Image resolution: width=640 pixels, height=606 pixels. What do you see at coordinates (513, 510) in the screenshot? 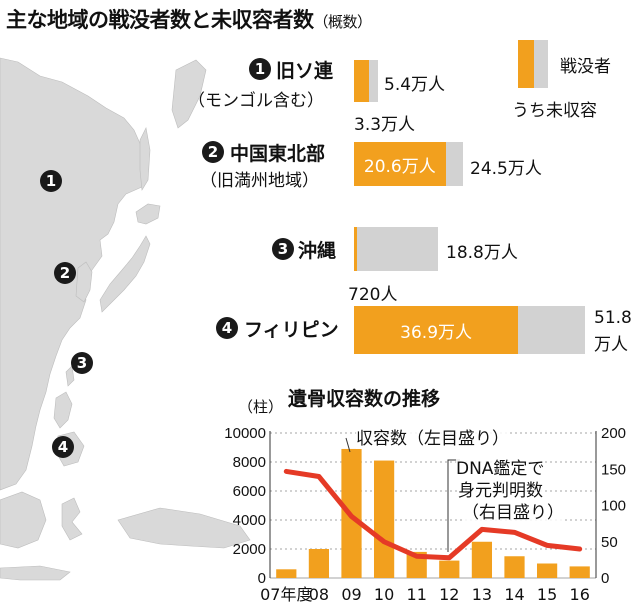
I see `annotation-line-3: （右目盛り）` at bounding box center [513, 510].